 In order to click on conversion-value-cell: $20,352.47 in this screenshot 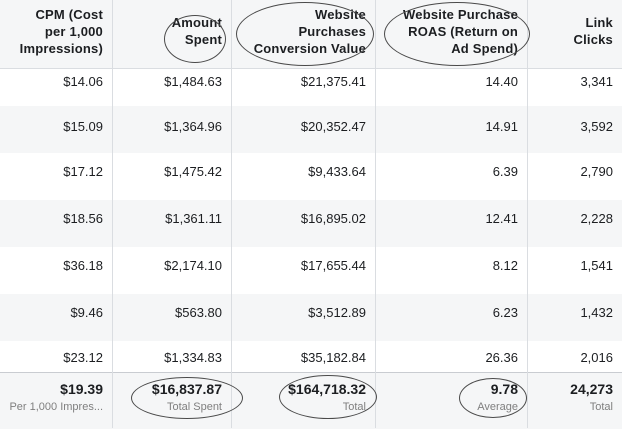, I will do `click(333, 126)`.